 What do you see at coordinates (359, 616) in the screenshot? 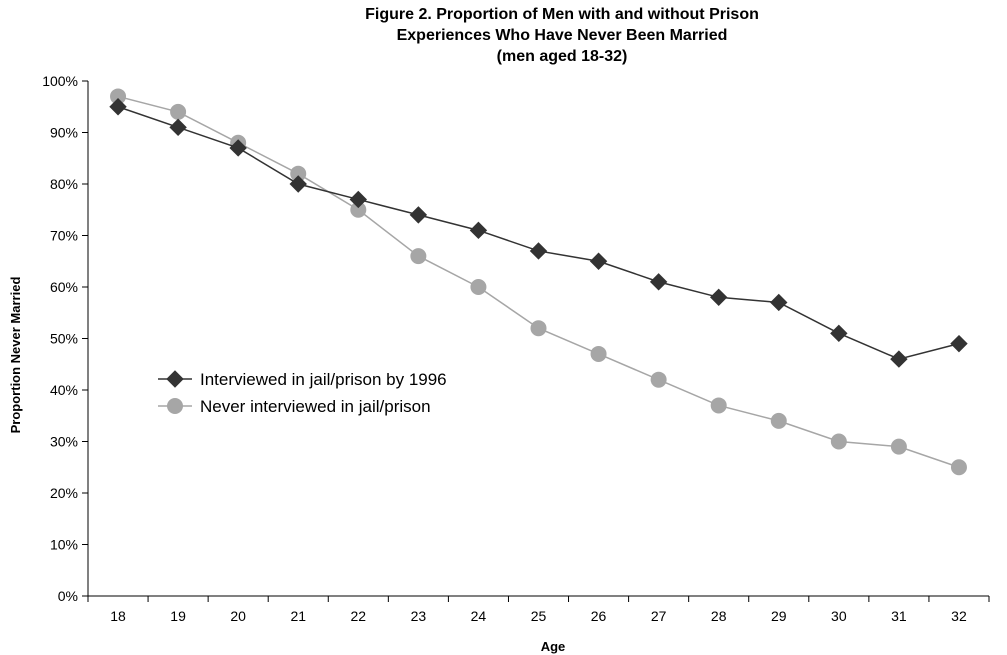
I see `x-tick-label: 22` at bounding box center [359, 616].